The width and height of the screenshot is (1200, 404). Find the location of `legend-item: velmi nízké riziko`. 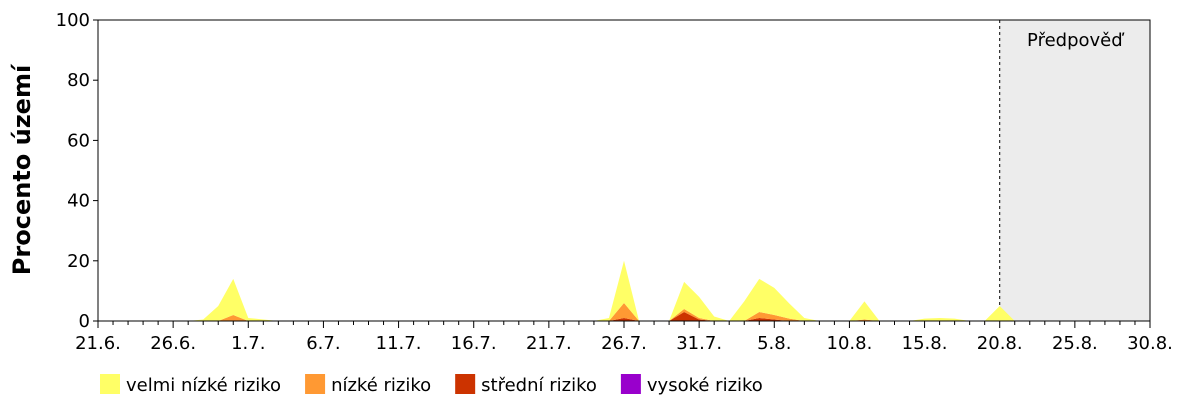

legend-item: velmi nízké riziko is located at coordinates (190, 385).